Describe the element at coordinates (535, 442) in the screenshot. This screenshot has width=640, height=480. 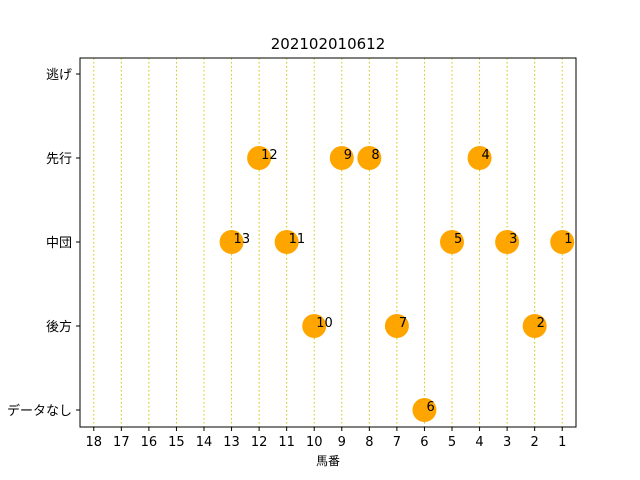
I see `x-tick-label-2: 2` at that location.